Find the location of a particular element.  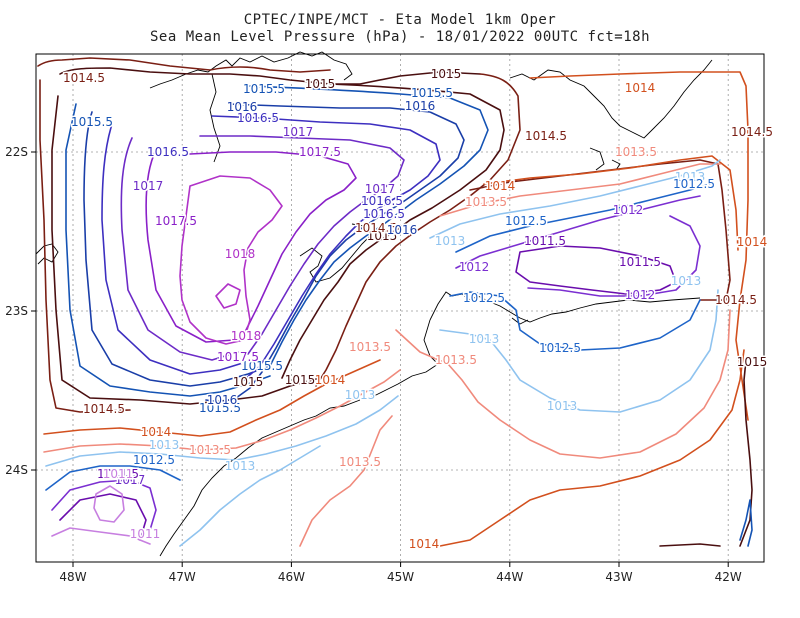

isobar-1017.5 is located at coordinates (190, 246).